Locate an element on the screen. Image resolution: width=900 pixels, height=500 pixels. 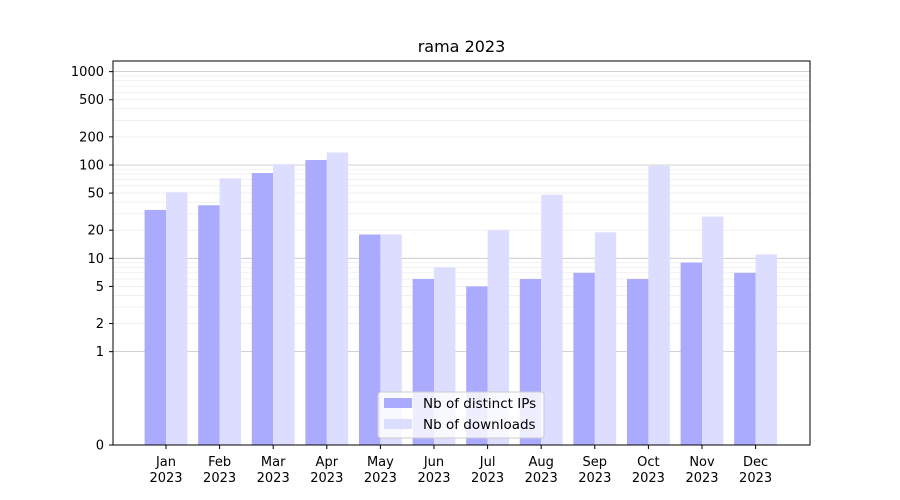
legend-label: Nb of distinct IPs is located at coordinates (479, 404).